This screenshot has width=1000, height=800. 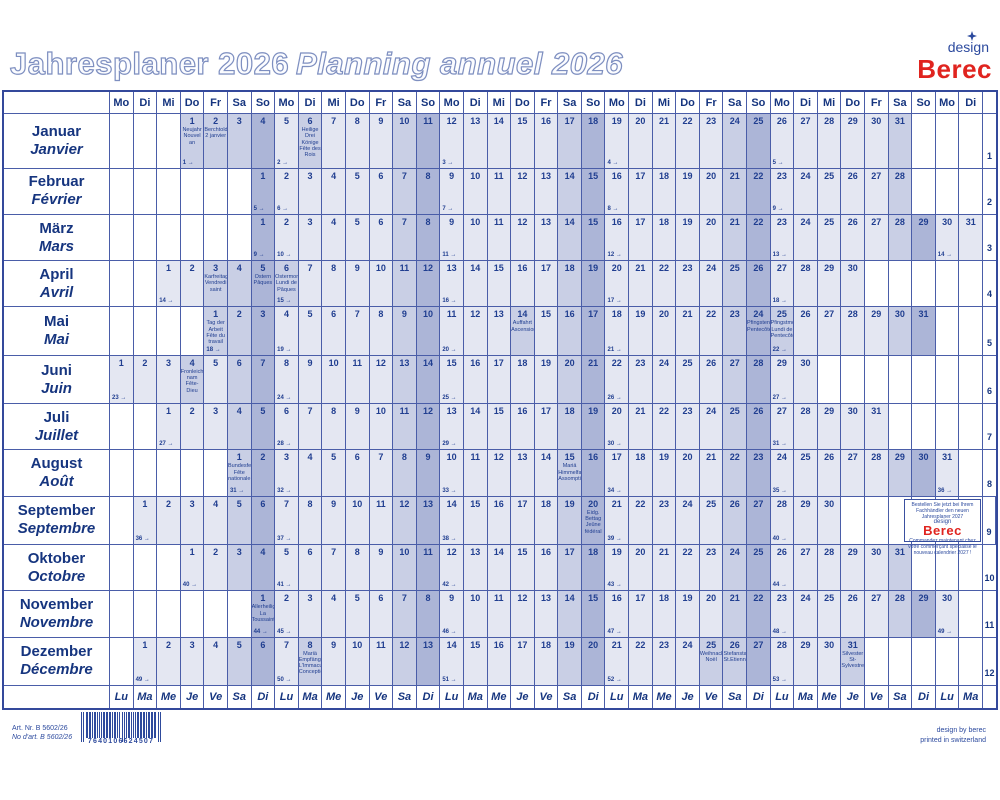 What do you see at coordinates (287, 614) in the screenshot?
I see `day-cell: 2 45 →` at bounding box center [287, 614].